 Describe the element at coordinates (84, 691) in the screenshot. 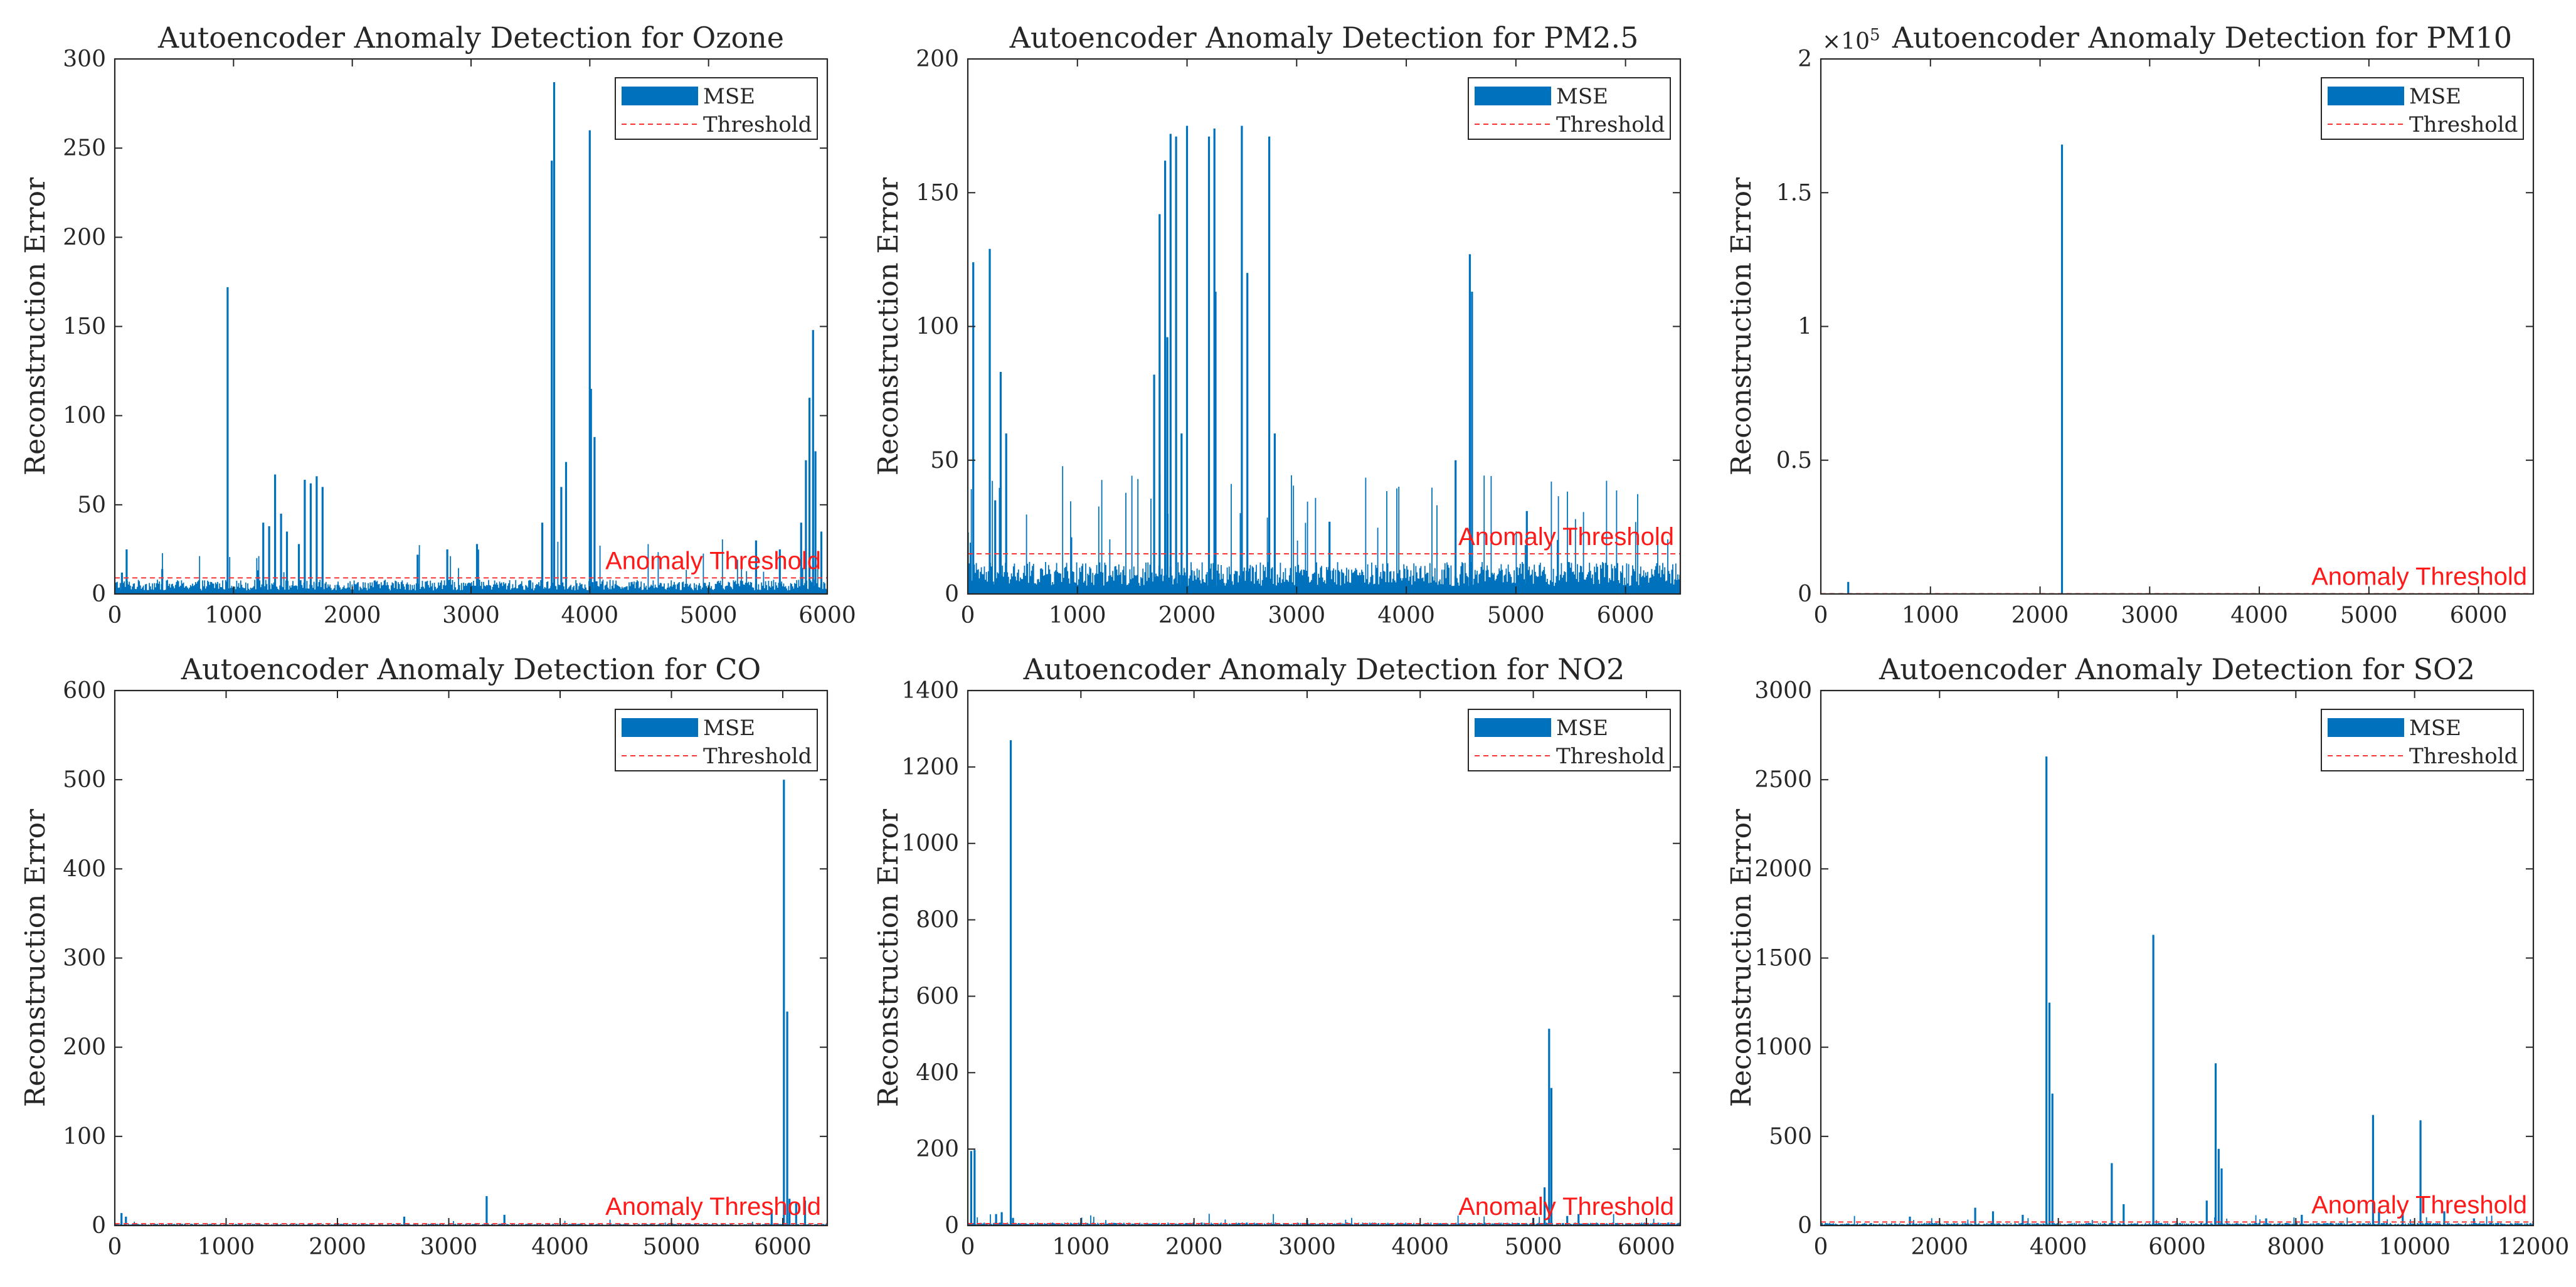

I see `y-tick-label: 600` at that location.